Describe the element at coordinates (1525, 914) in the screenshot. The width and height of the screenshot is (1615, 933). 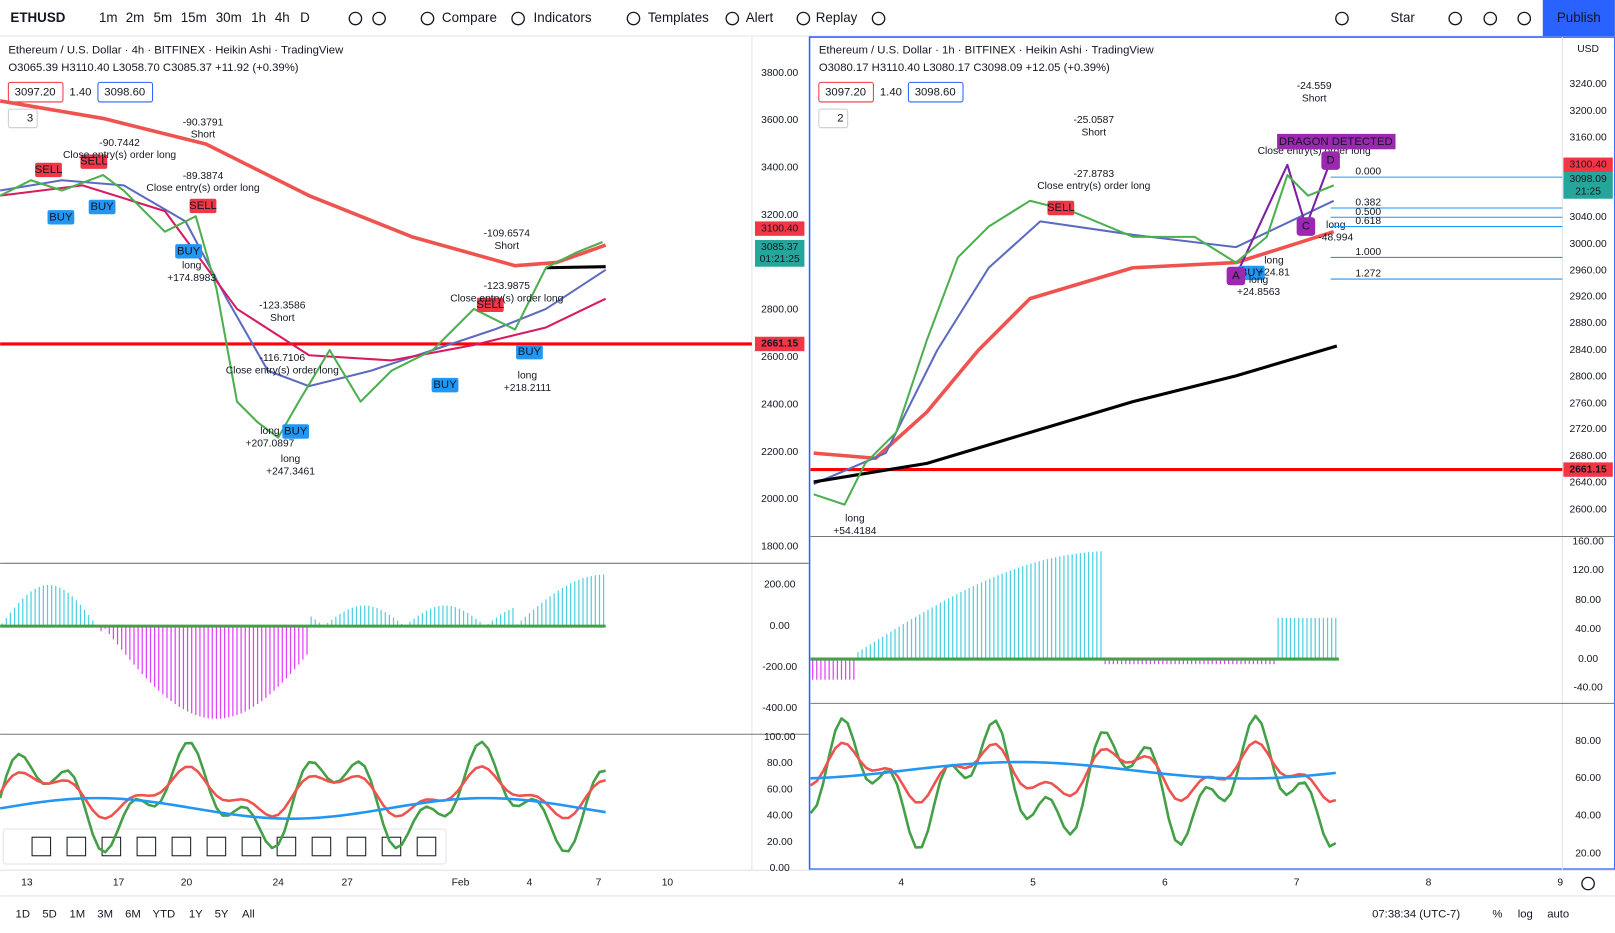
I see `scale-option: log` at that location.